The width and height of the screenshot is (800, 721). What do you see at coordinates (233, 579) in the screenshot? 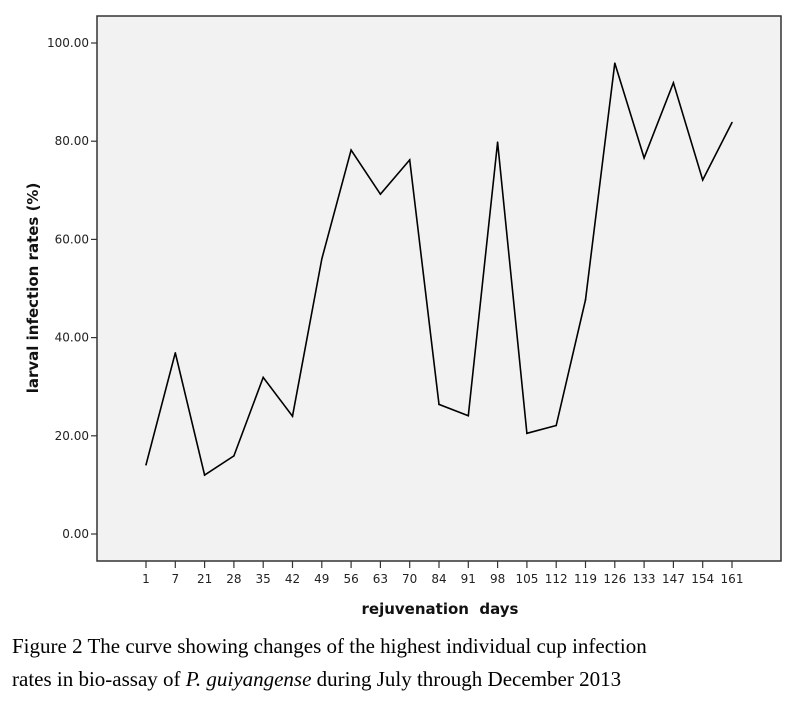
I see `x-tick-label: 28` at bounding box center [233, 579].